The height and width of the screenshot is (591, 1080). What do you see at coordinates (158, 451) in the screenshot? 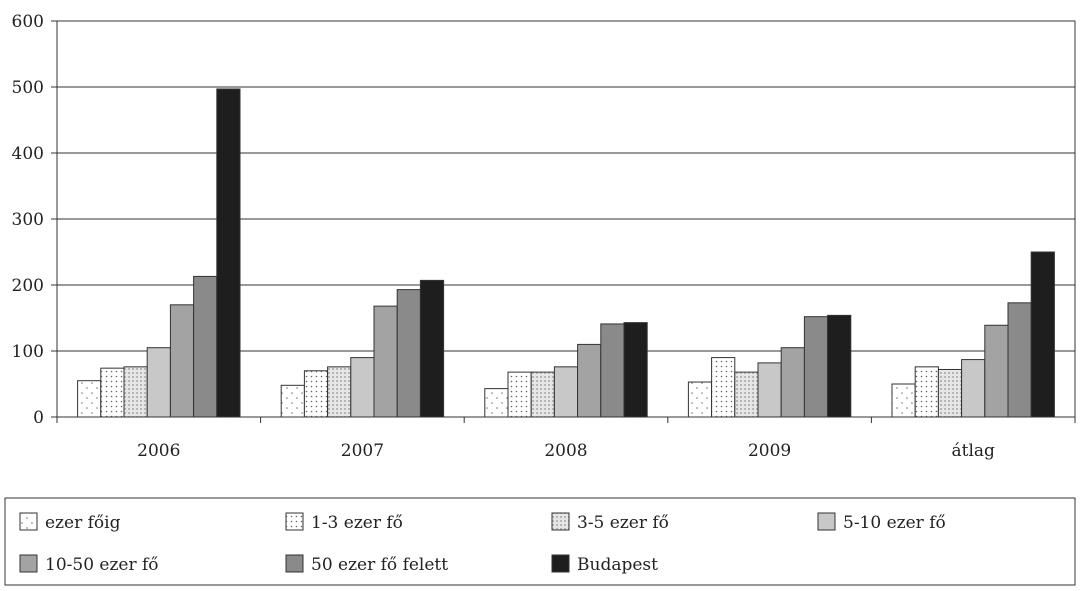
I see `x-tick-label: 2006` at bounding box center [158, 451].